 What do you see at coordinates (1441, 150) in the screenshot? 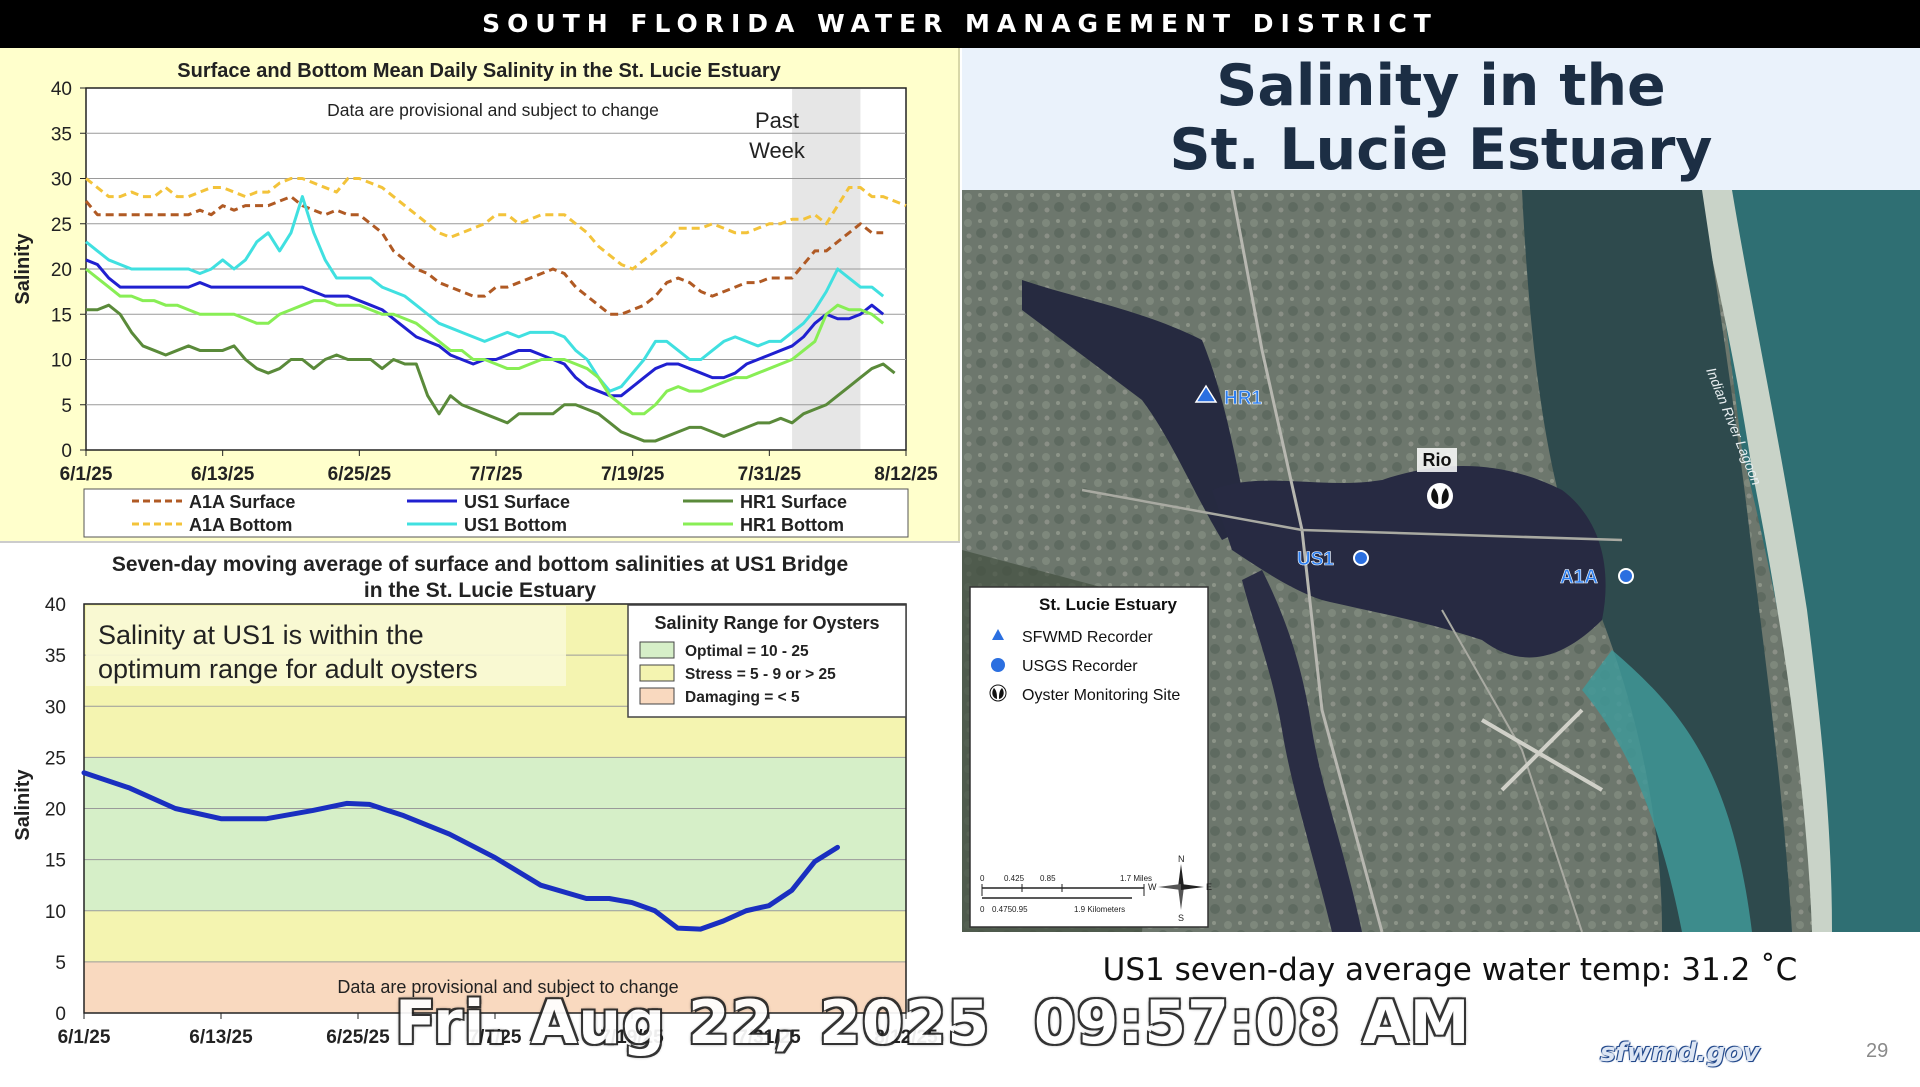
I see `slide-title-line-2: St. Lucie Estuary` at bounding box center [1441, 150].